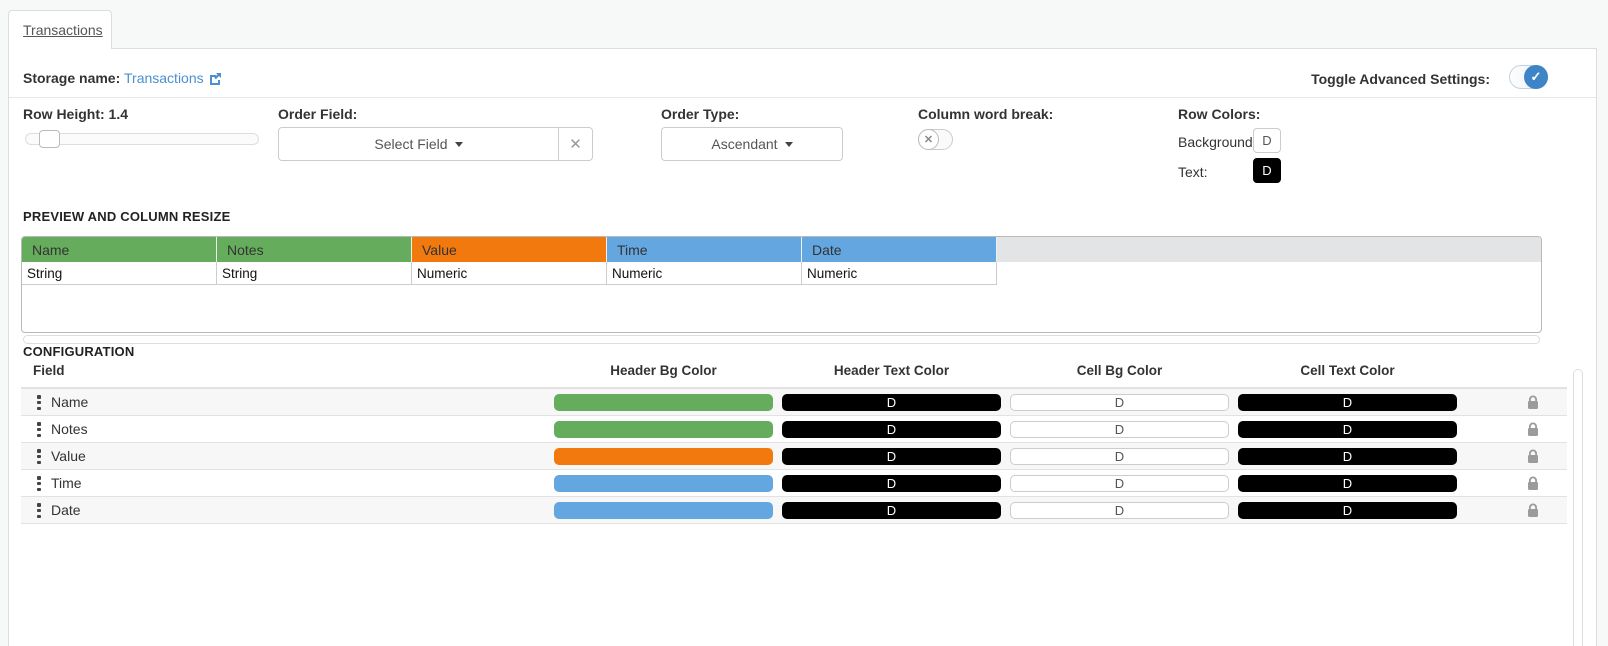  What do you see at coordinates (1217, 142) in the screenshot?
I see `background-label: Background:` at bounding box center [1217, 142].